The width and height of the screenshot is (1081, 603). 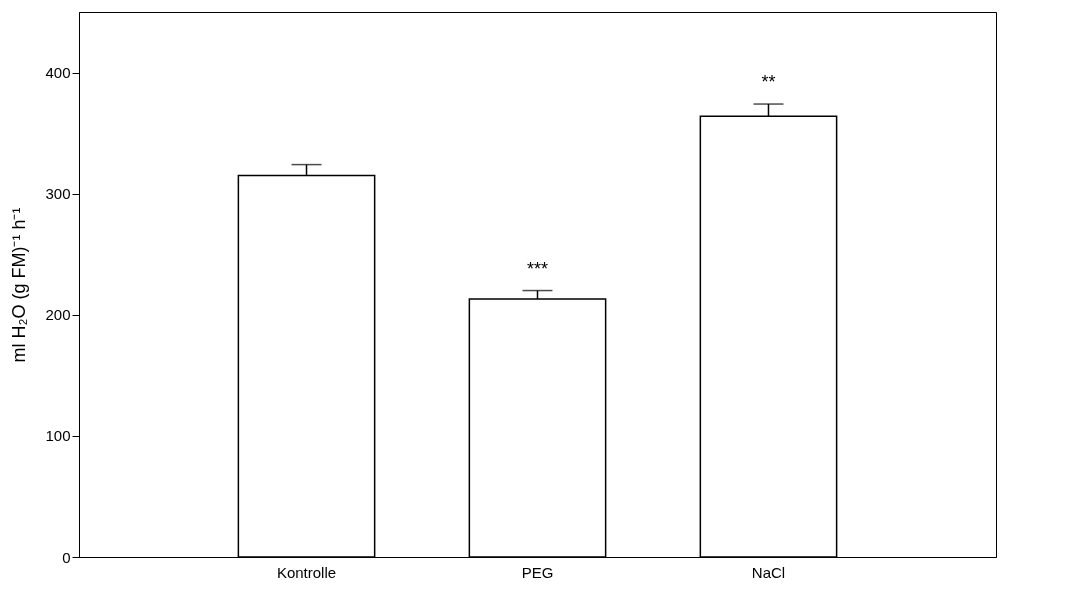 I want to click on y-tick-label: 400, so click(x=58, y=73).